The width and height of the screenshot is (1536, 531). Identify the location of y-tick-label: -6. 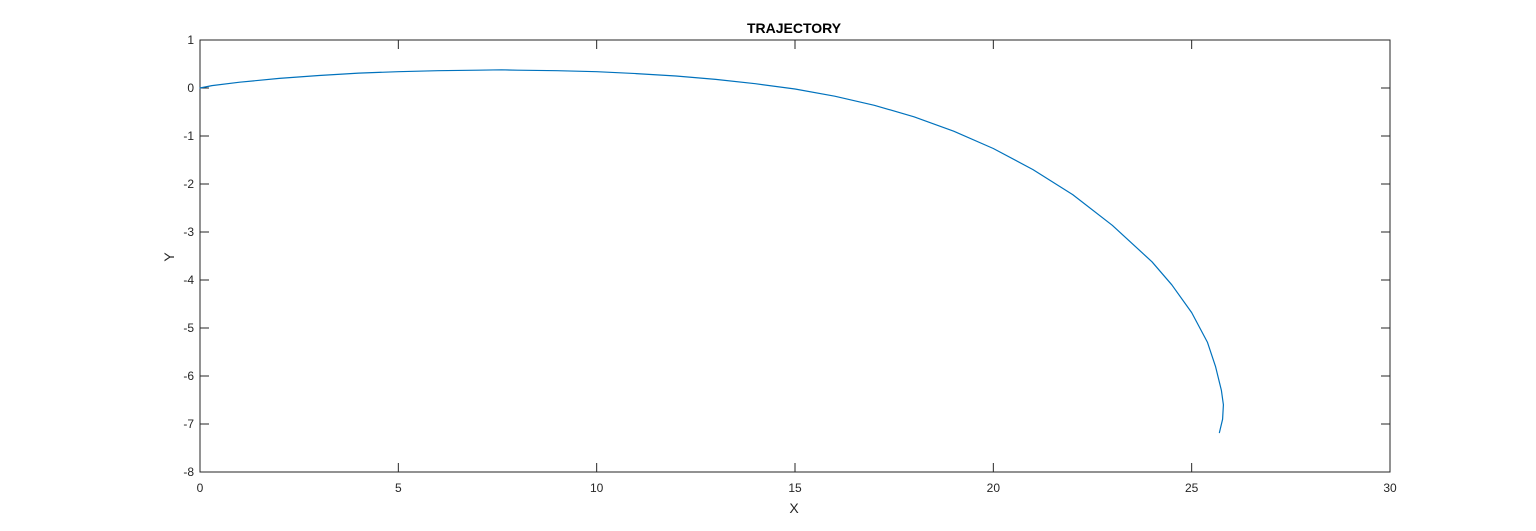
(188, 376).